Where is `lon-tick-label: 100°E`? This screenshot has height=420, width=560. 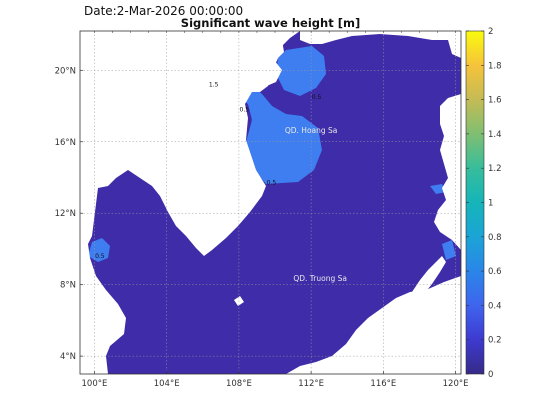 lon-tick-label: 100°E is located at coordinates (95, 384).